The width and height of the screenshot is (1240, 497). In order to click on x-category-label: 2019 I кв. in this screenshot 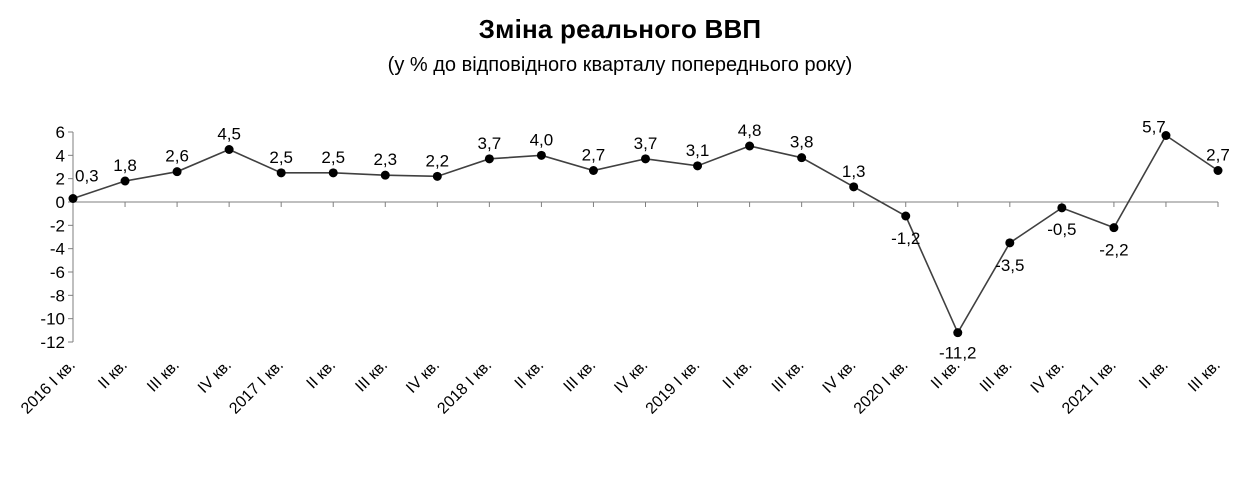, I will do `click(673, 387)`.